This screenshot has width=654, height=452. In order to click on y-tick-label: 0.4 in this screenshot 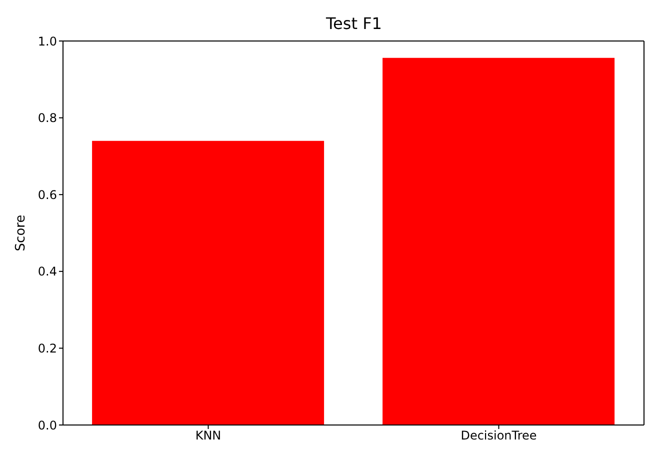, I will do `click(47, 271)`.